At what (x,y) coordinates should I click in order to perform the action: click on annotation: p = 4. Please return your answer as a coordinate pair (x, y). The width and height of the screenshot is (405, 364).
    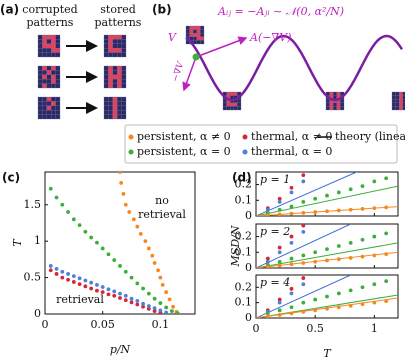
    Looking at the image, I should click on (275, 282).